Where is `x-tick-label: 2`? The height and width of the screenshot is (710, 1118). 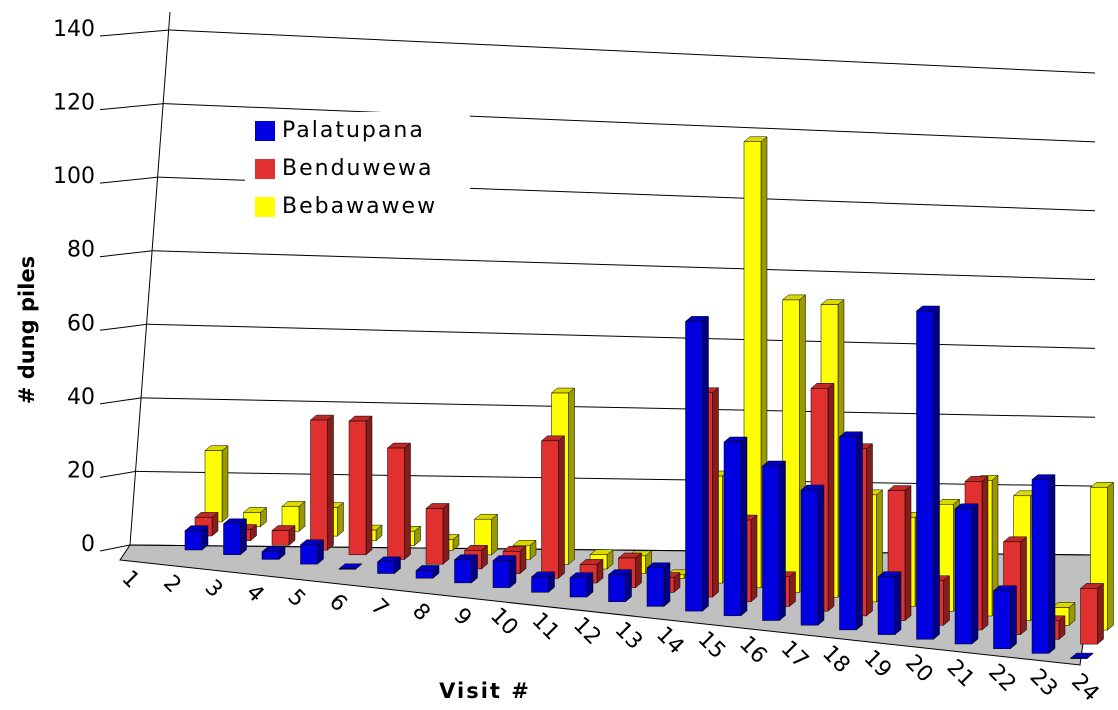 x-tick-label: 2 is located at coordinates (172, 585).